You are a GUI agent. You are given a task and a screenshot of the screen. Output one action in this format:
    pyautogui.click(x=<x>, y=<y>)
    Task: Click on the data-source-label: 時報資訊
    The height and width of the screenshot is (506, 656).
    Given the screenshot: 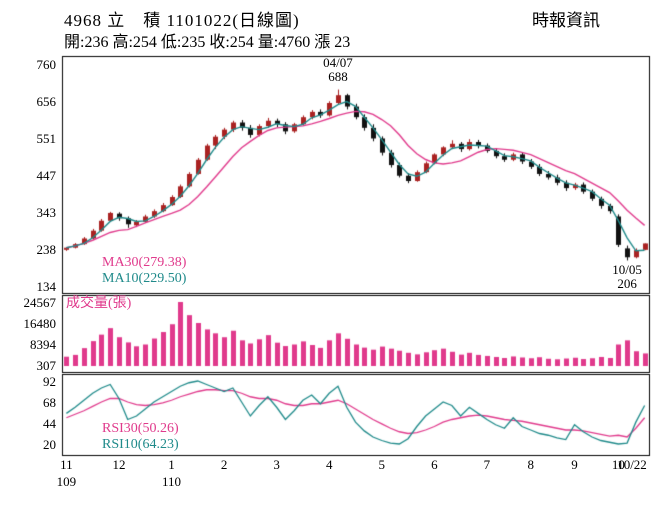 What is the action you would take?
    pyautogui.click(x=566, y=20)
    